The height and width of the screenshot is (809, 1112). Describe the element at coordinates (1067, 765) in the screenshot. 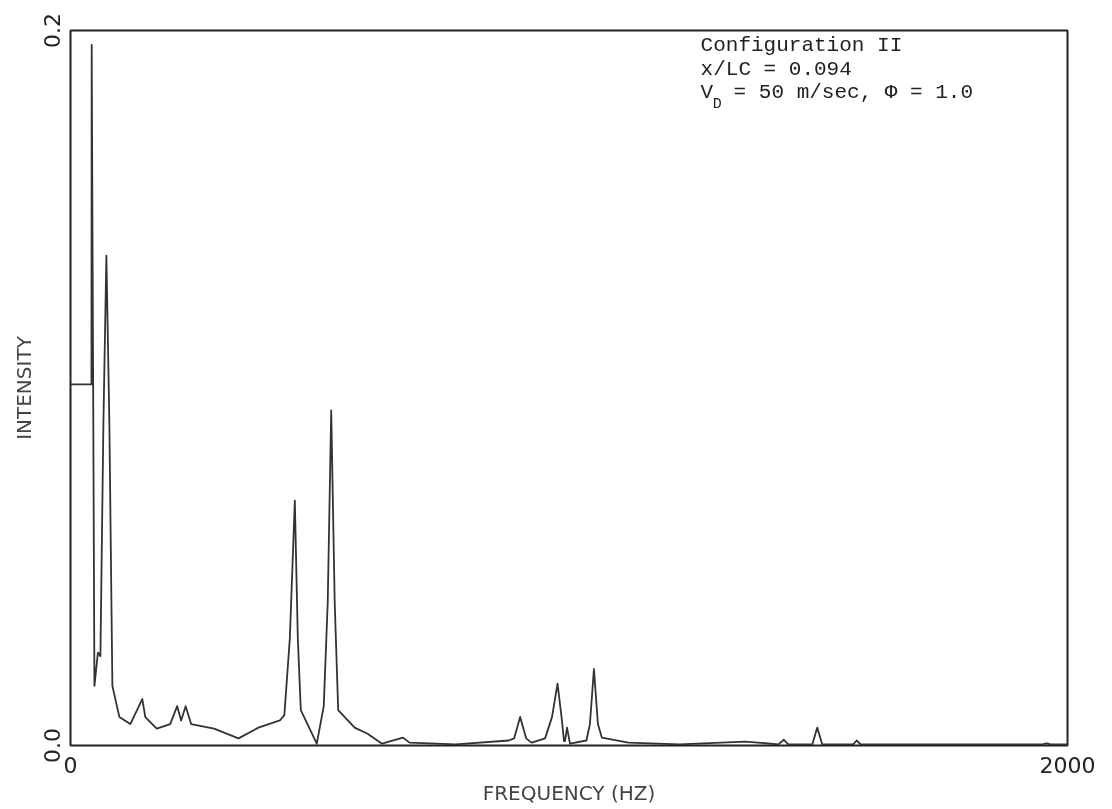

I see `x-tick-label: 2000` at that location.